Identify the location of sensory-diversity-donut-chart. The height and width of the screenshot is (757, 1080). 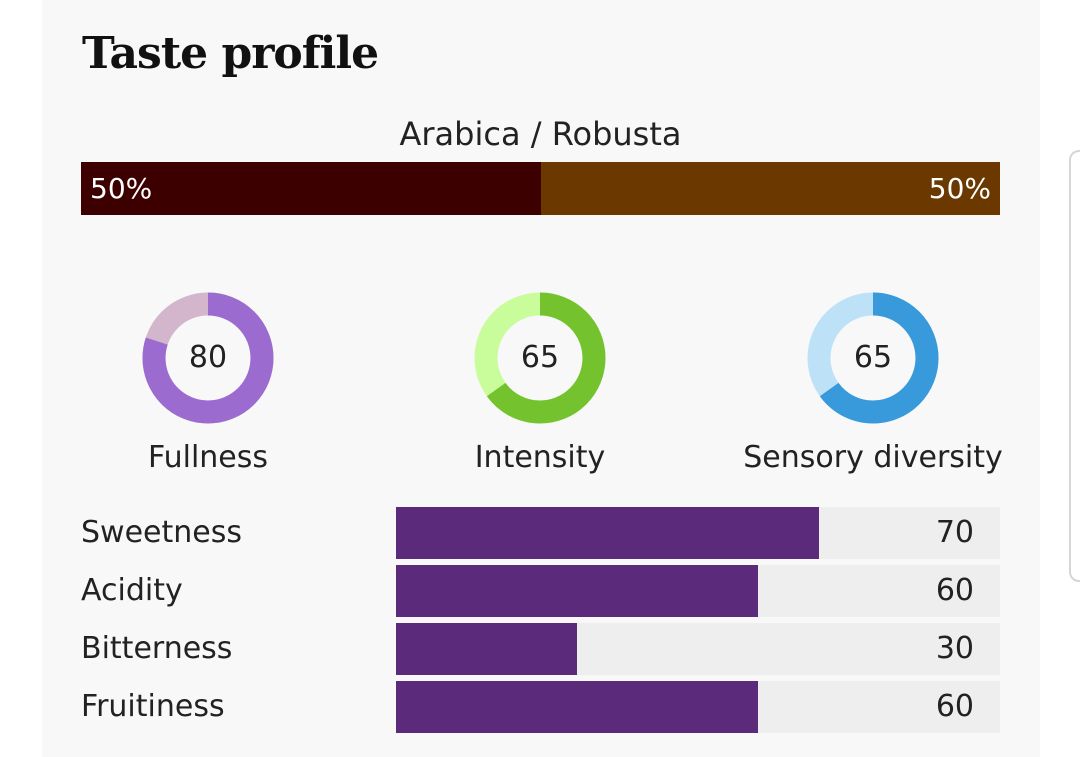
(873, 358).